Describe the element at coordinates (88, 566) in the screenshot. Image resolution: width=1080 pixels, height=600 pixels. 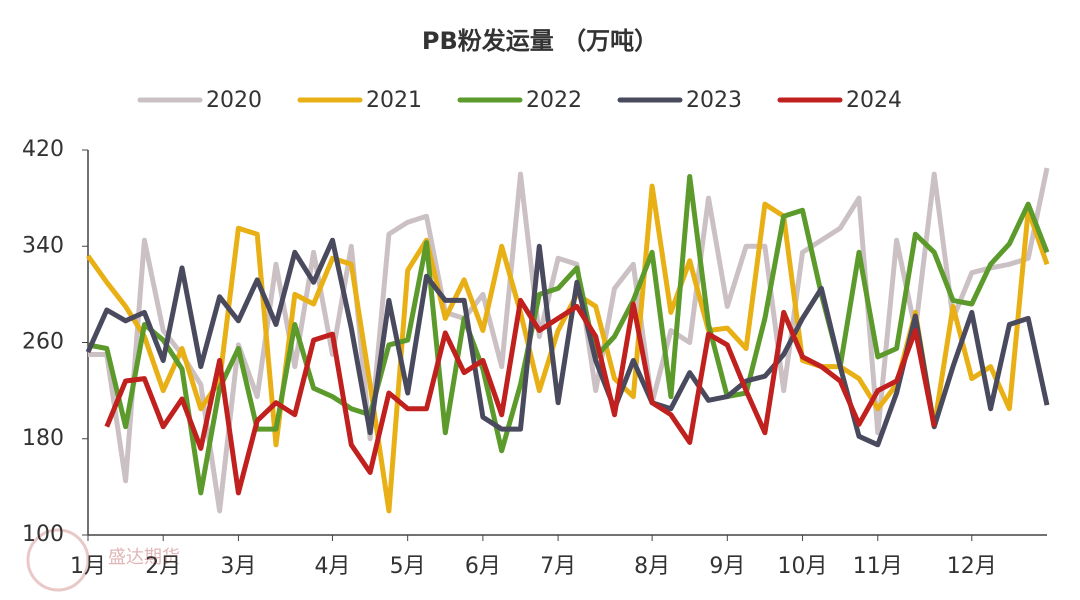
I see `x-tick-label: 1月` at that location.